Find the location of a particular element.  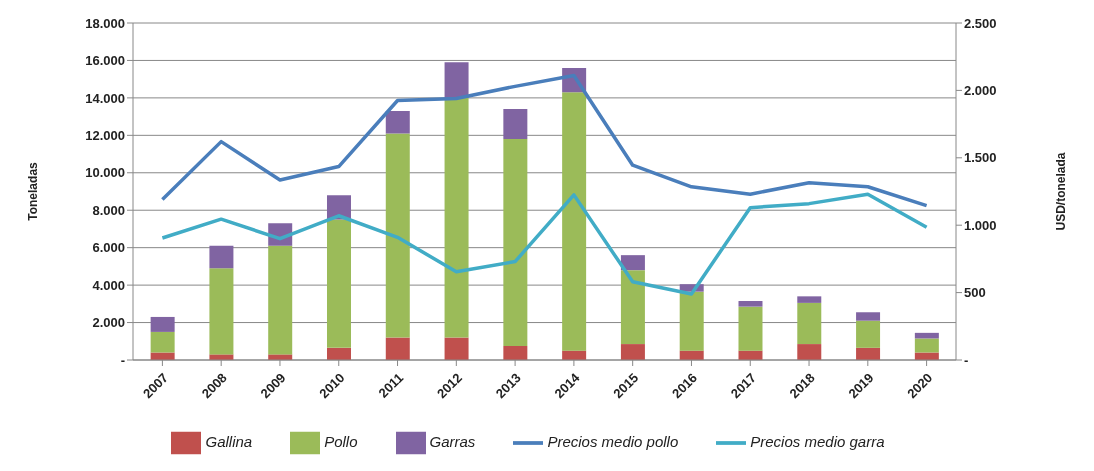

y2-tick-label: 1.000 is located at coordinates (980, 225).